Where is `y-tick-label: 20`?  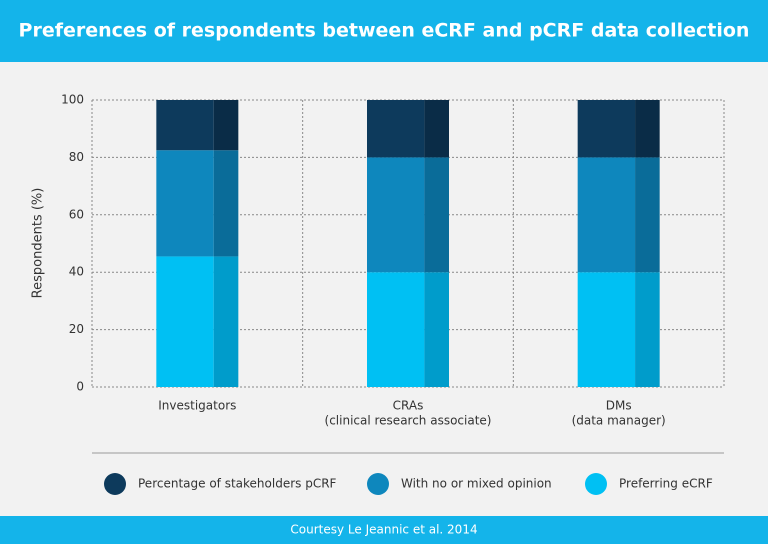
y-tick-label: 20 is located at coordinates (76, 329).